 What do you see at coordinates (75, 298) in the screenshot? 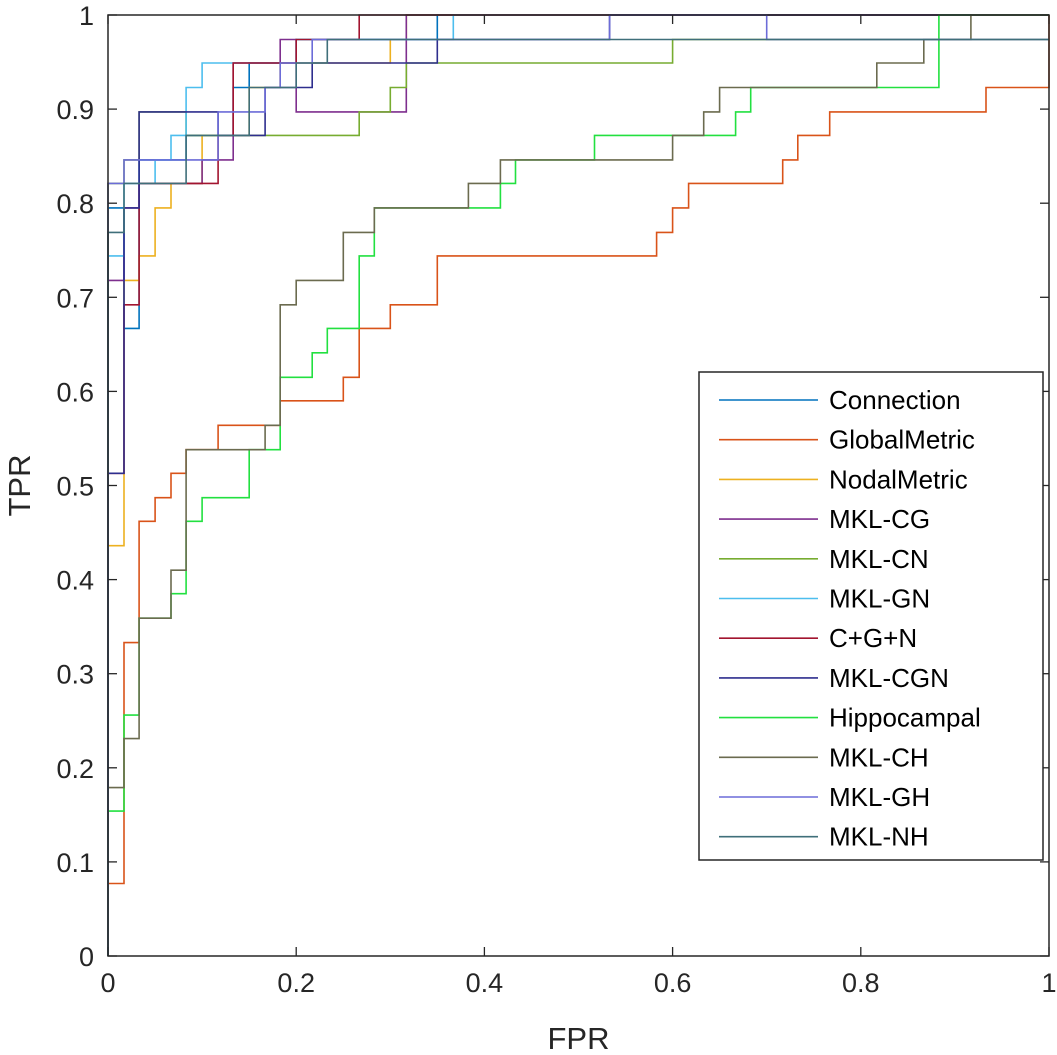
I see `y-tick-label: 0.7` at bounding box center [75, 298].